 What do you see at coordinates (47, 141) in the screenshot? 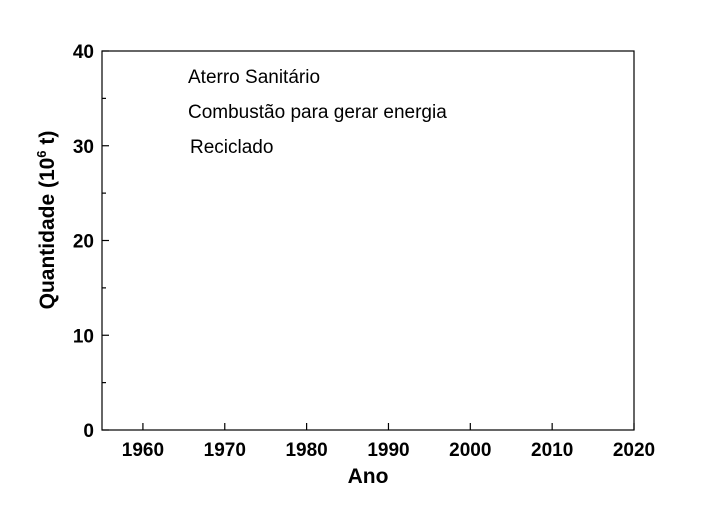
I see `y-axis-title-tail: t)` at bounding box center [47, 141].